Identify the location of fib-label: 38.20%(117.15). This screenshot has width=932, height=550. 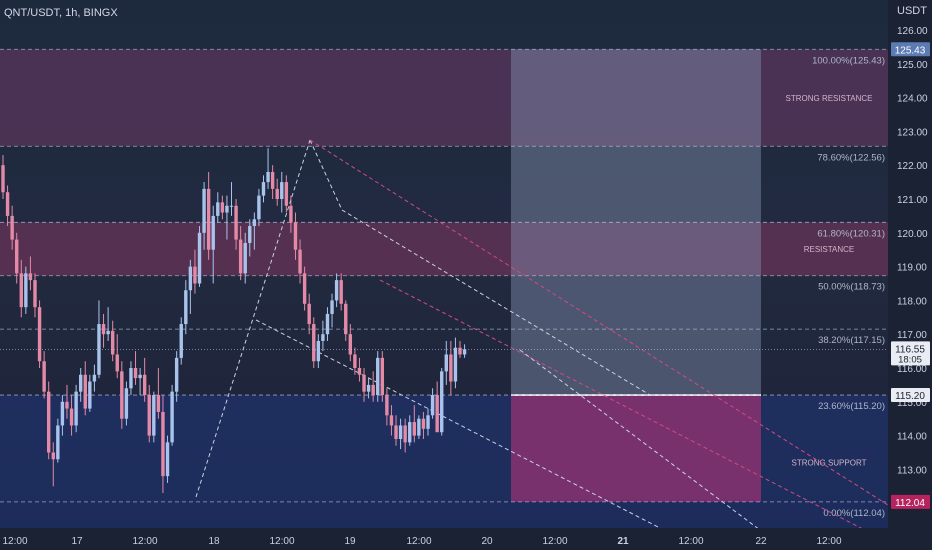
(851, 340).